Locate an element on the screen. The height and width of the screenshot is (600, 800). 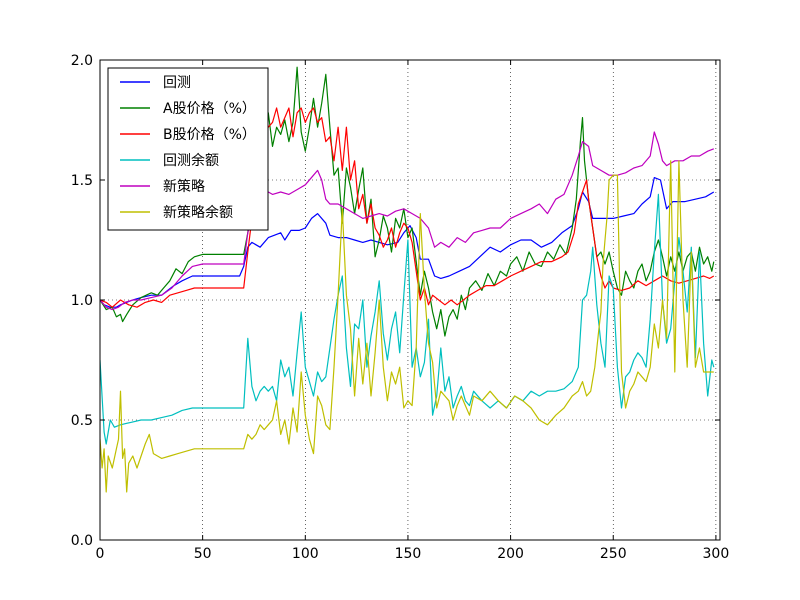
x-tick-label: 250 is located at coordinates (613, 554).